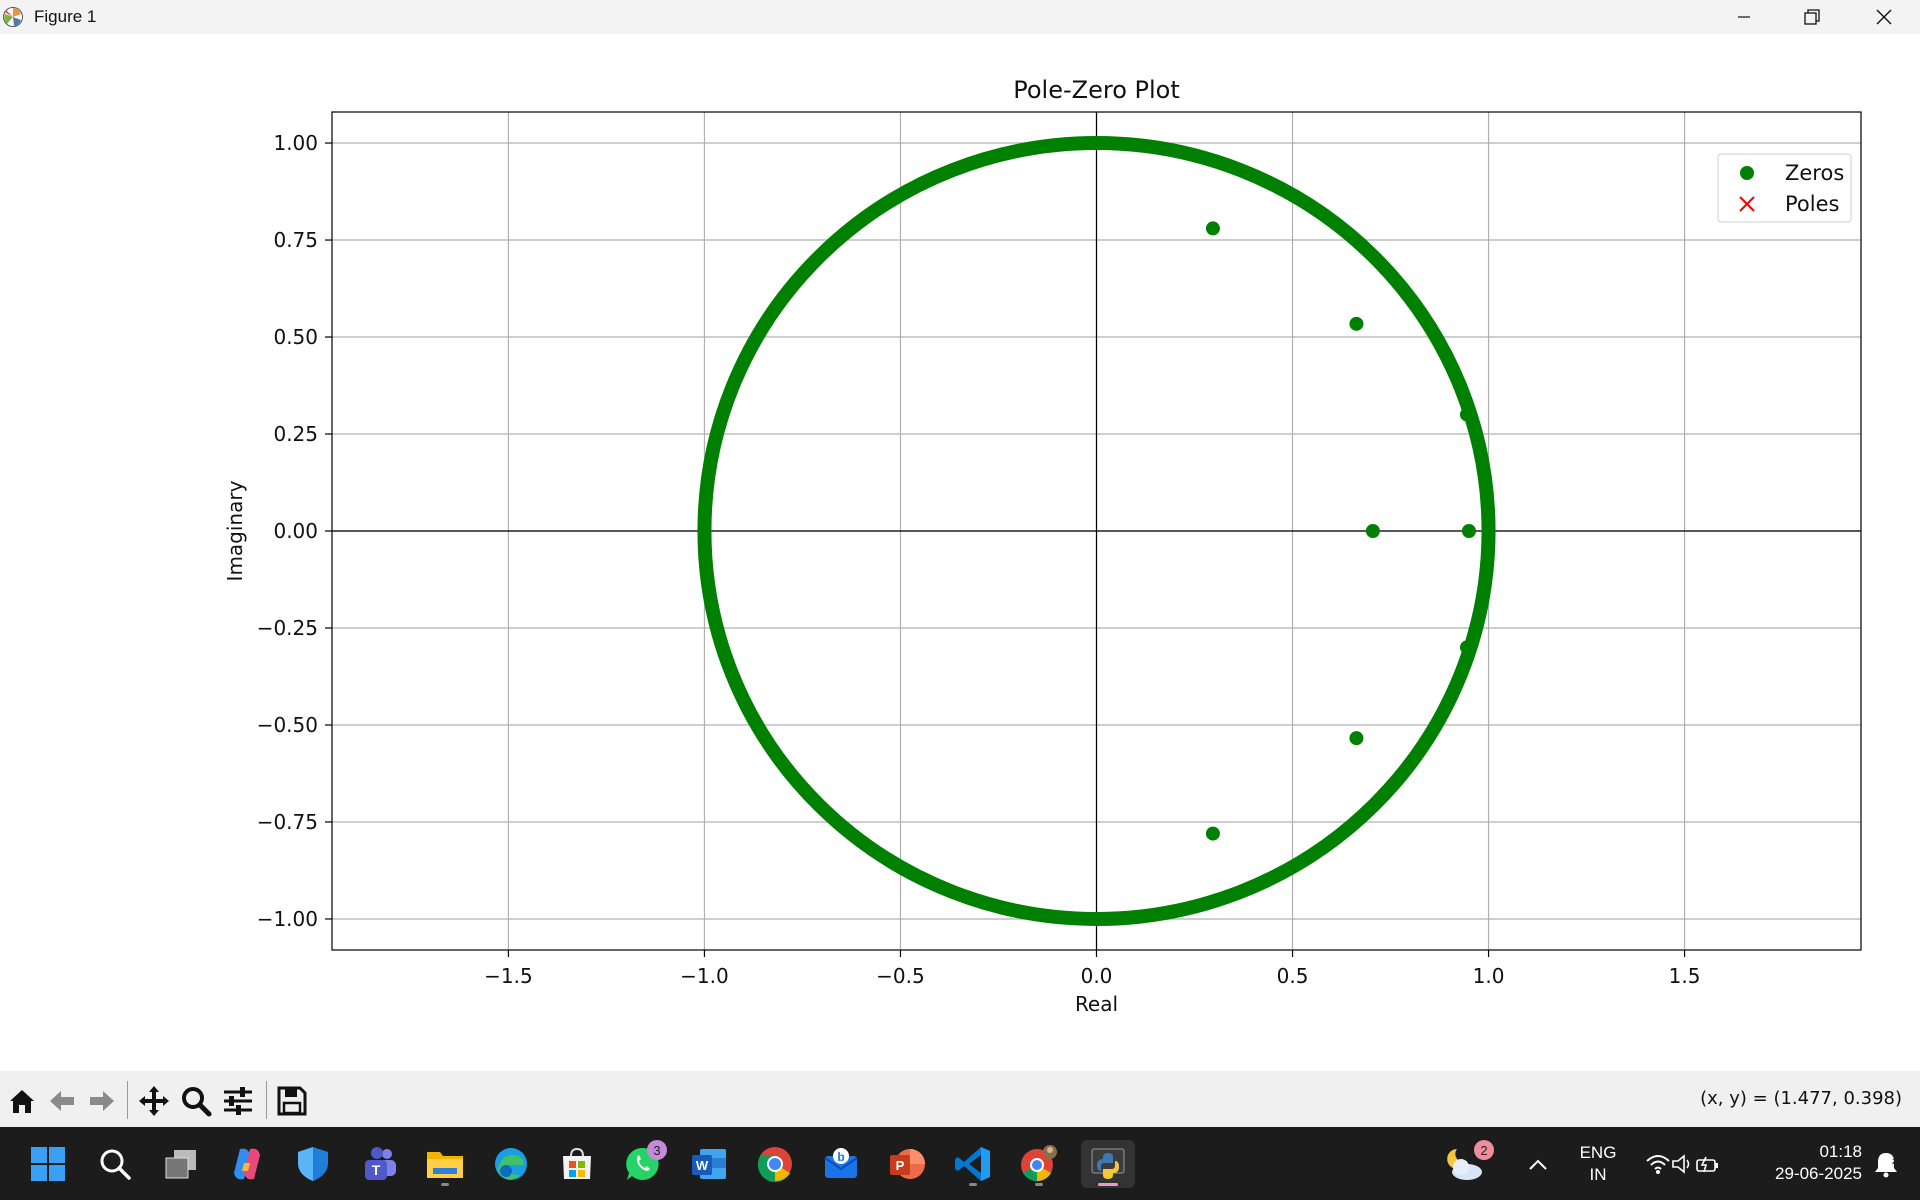 This screenshot has width=1920, height=1200. I want to click on vscode-icon, so click(972, 1164).